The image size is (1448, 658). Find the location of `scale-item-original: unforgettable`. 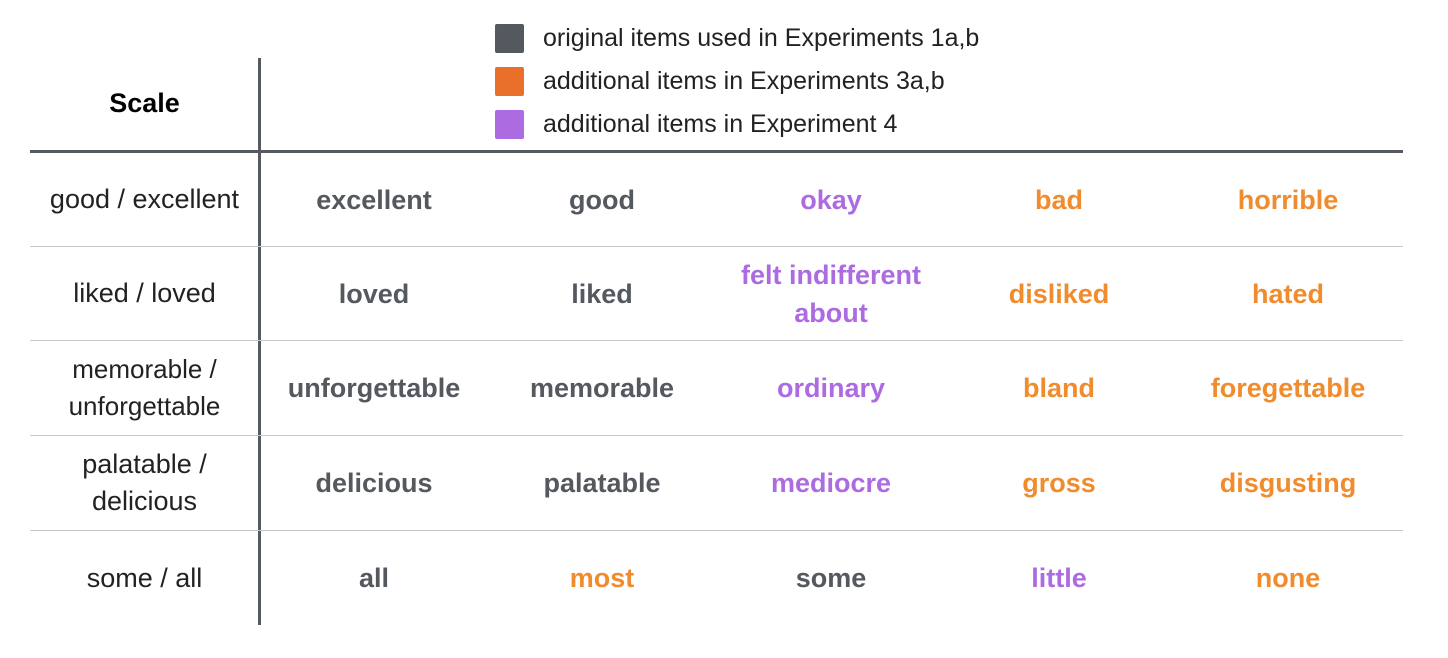

scale-item-original: unforgettable is located at coordinates (374, 388).